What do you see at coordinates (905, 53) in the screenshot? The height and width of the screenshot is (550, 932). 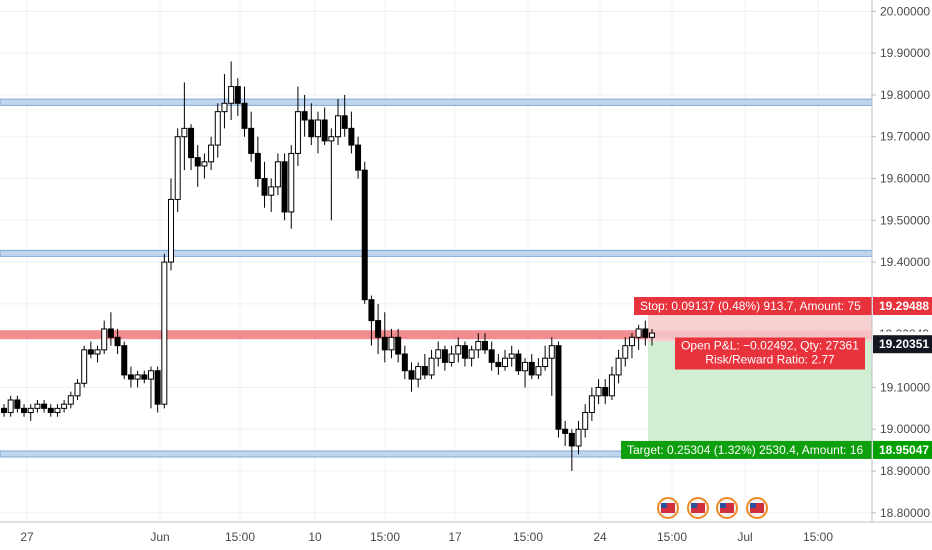 I see `price-tick-label: 19.90000` at bounding box center [905, 53].